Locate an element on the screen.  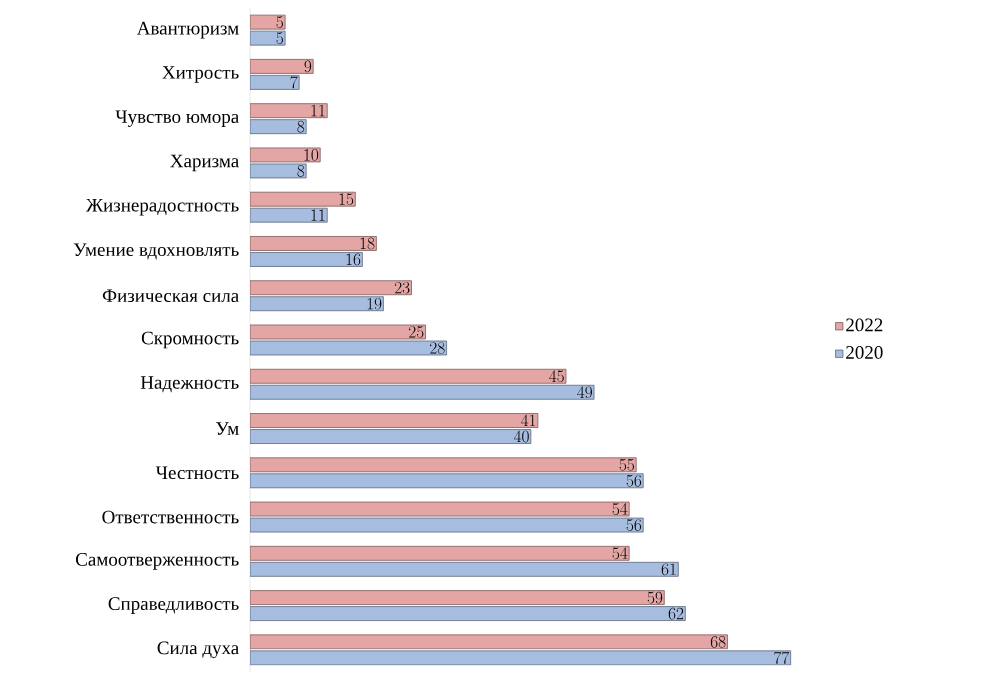
data-label: 41 is located at coordinates (528, 420).